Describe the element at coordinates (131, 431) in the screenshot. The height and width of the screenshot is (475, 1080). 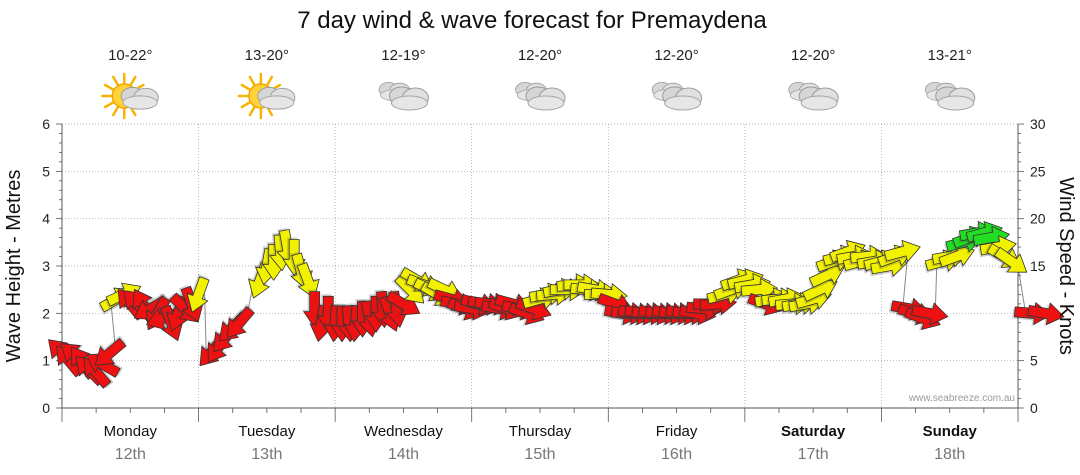
I see `day-name-monday: Monday` at that location.